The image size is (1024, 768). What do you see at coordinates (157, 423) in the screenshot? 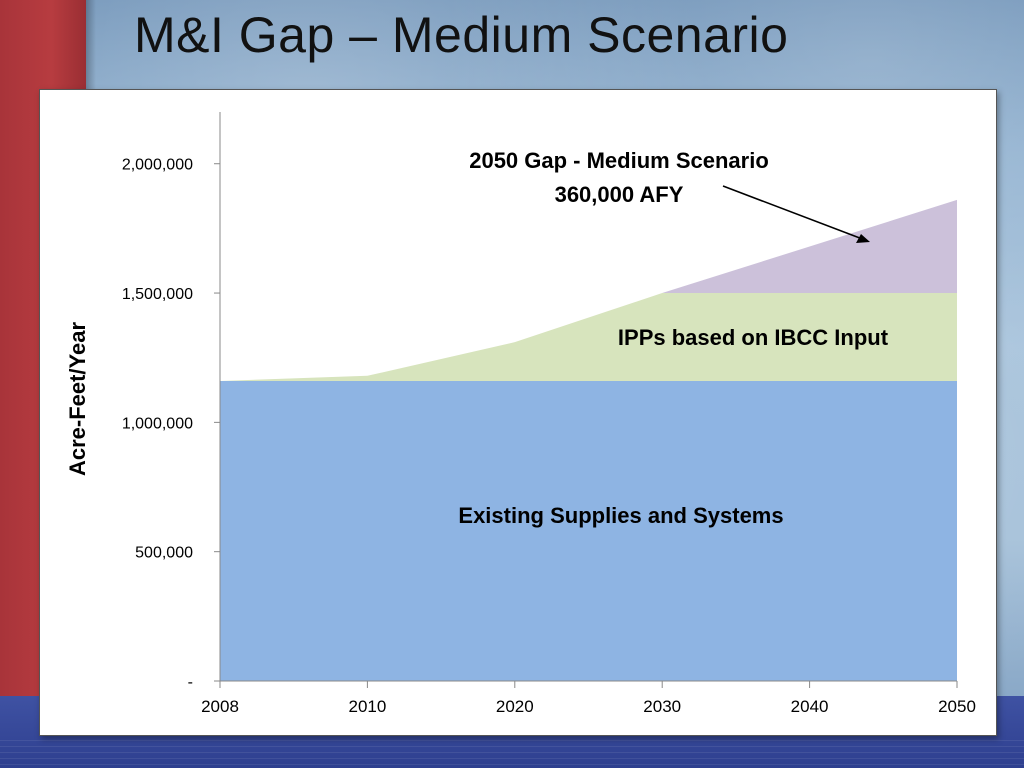
I see `y-tick-label: 1,000,000` at bounding box center [157, 423].